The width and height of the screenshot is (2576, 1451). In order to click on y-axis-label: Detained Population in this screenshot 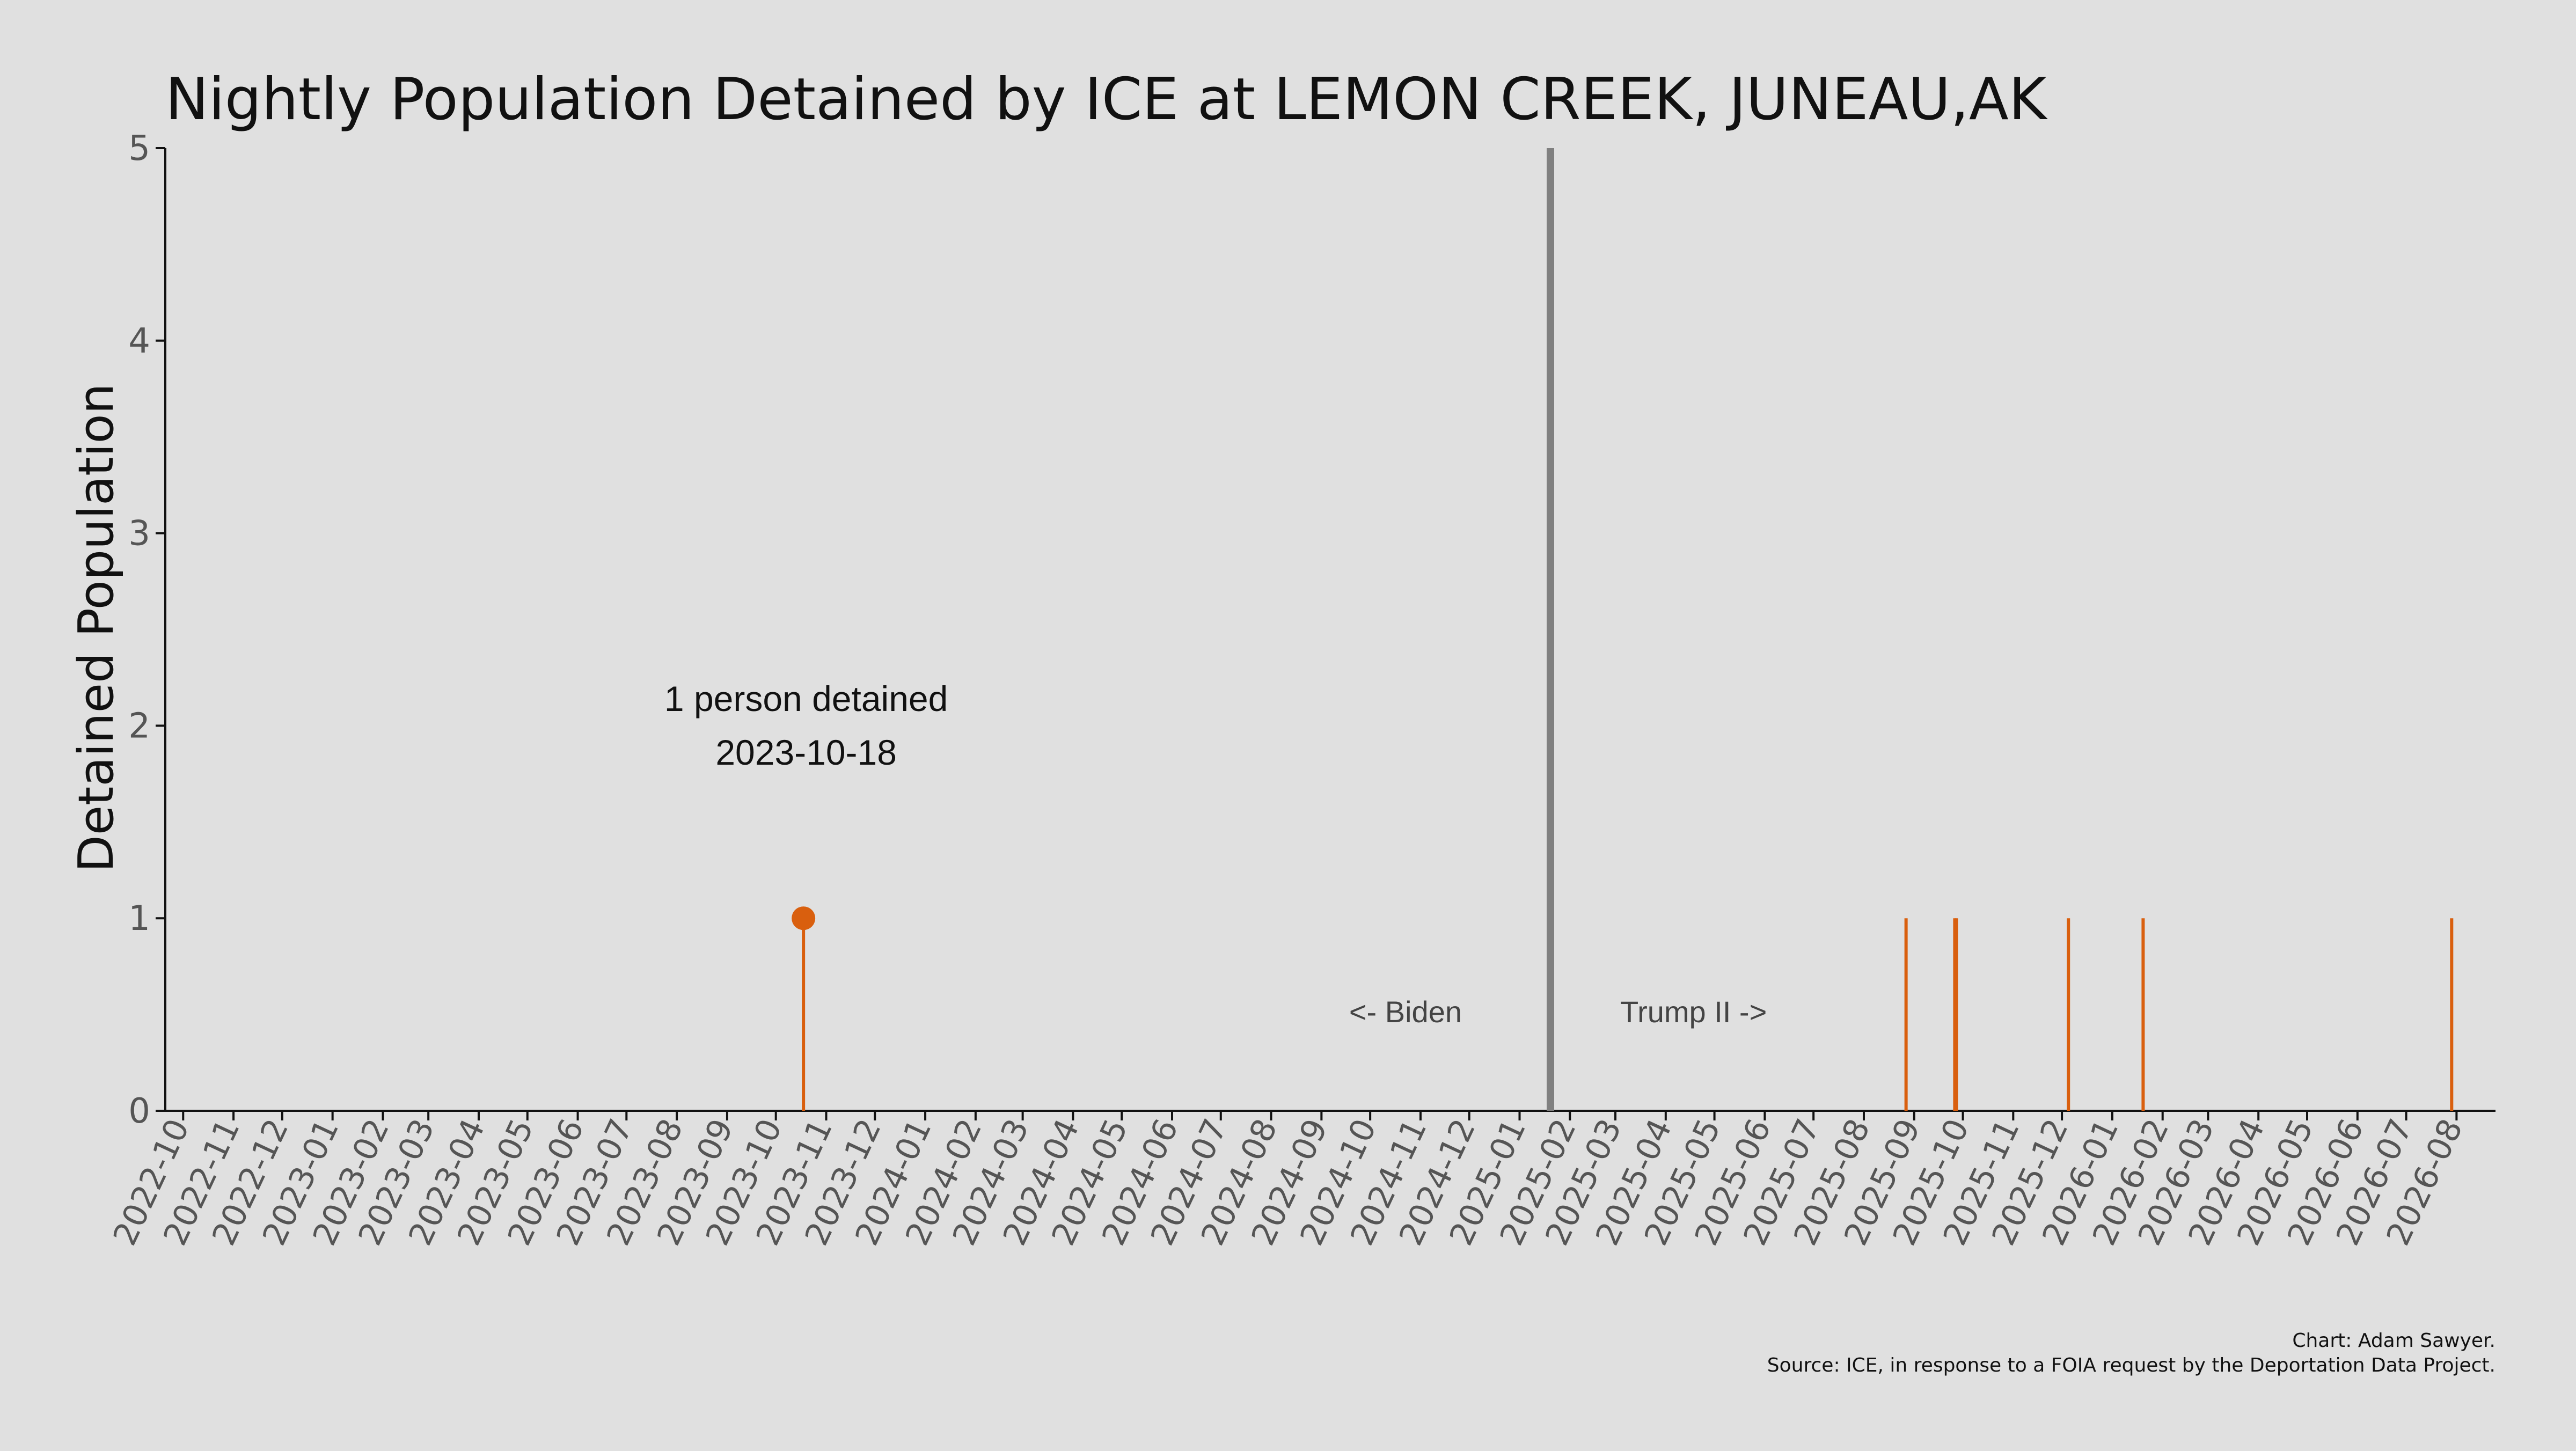, I will do `click(96, 628)`.